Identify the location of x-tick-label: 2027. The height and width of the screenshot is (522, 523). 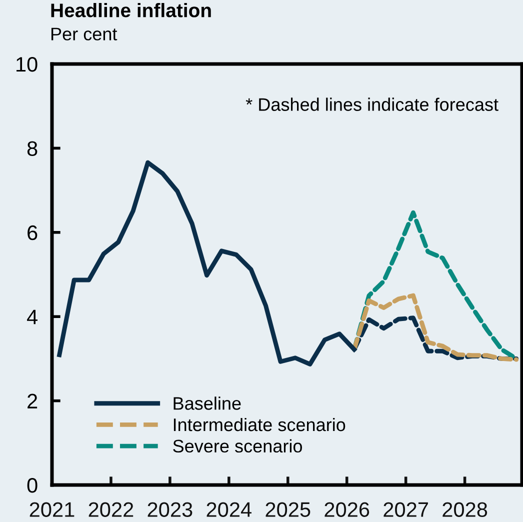
(406, 509).